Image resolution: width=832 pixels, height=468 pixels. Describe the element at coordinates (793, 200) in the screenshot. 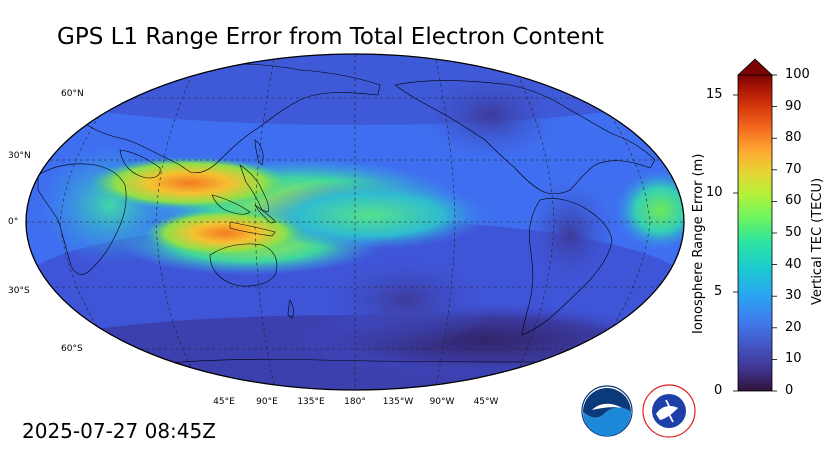

I see `tec-tick-60: 60` at that location.